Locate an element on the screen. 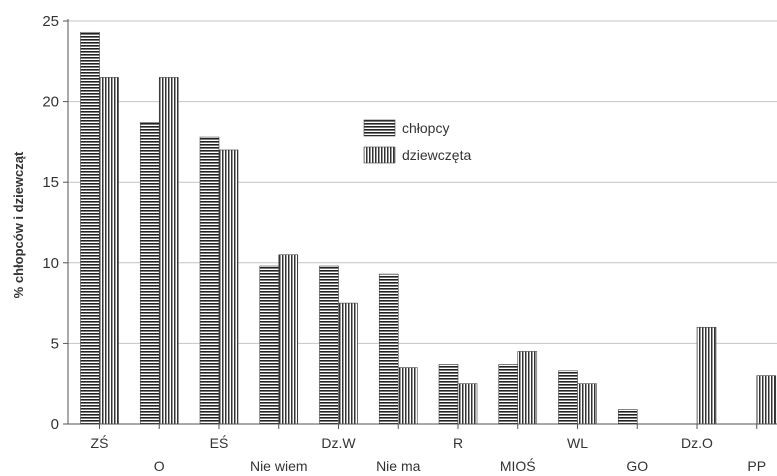  legend: chłopcy dziewczęta is located at coordinates (417, 141).